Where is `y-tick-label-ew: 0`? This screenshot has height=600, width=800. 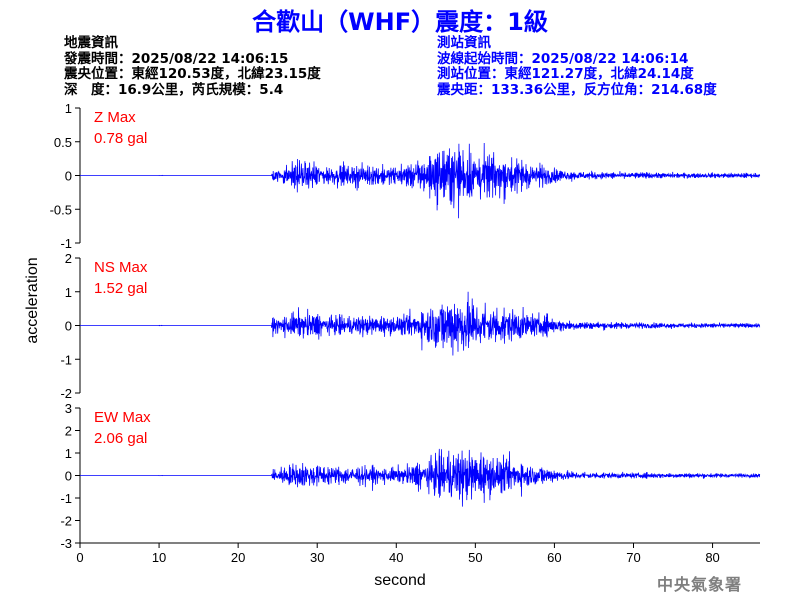
y-tick-label-ew: 0 is located at coordinates (68, 476).